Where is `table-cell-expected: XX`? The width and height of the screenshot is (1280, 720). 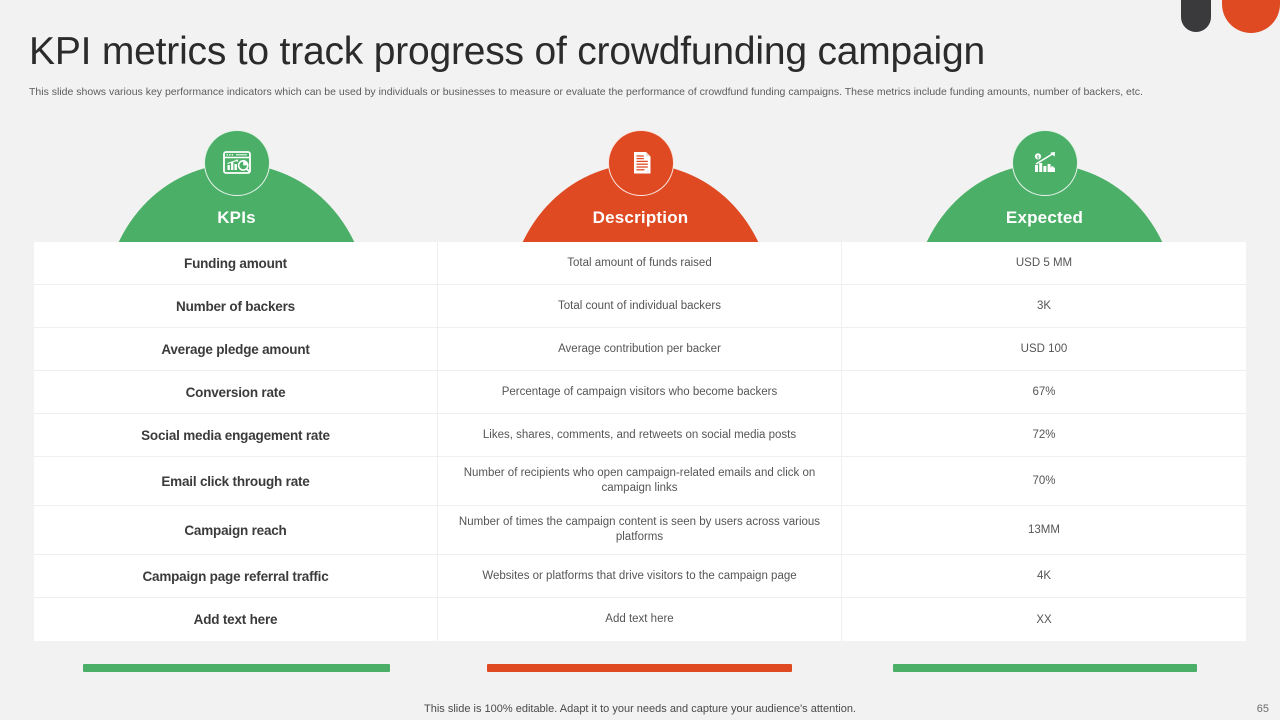 table-cell-expected: XX is located at coordinates (1044, 619).